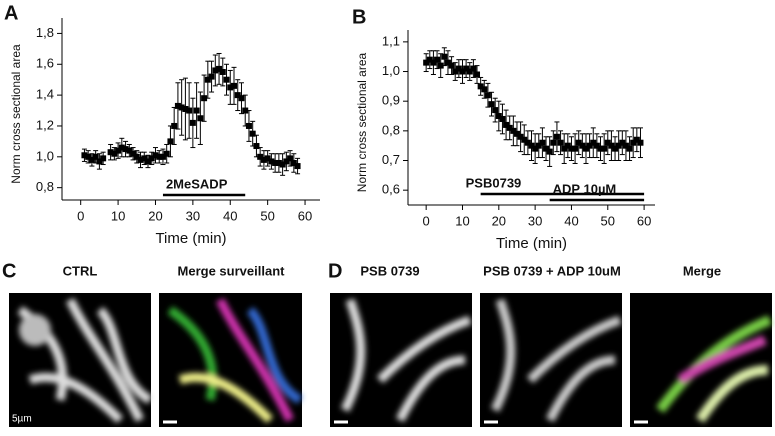 The image size is (775, 436). What do you see at coordinates (335, 271) in the screenshot?
I see `panel-label: D` at bounding box center [335, 271].